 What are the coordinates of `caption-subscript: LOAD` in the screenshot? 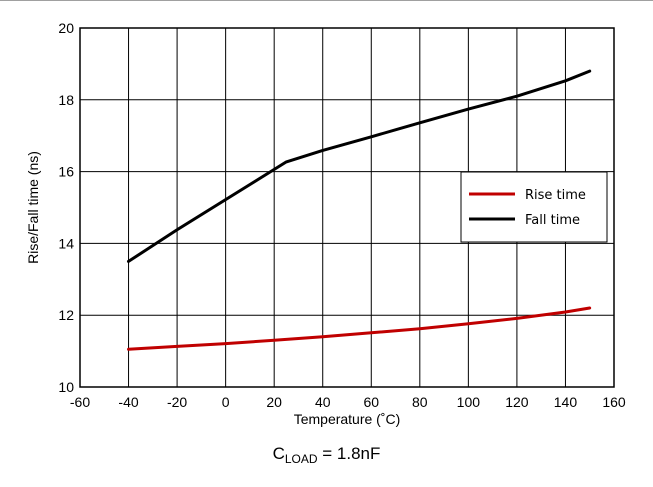 It's located at (301, 459).